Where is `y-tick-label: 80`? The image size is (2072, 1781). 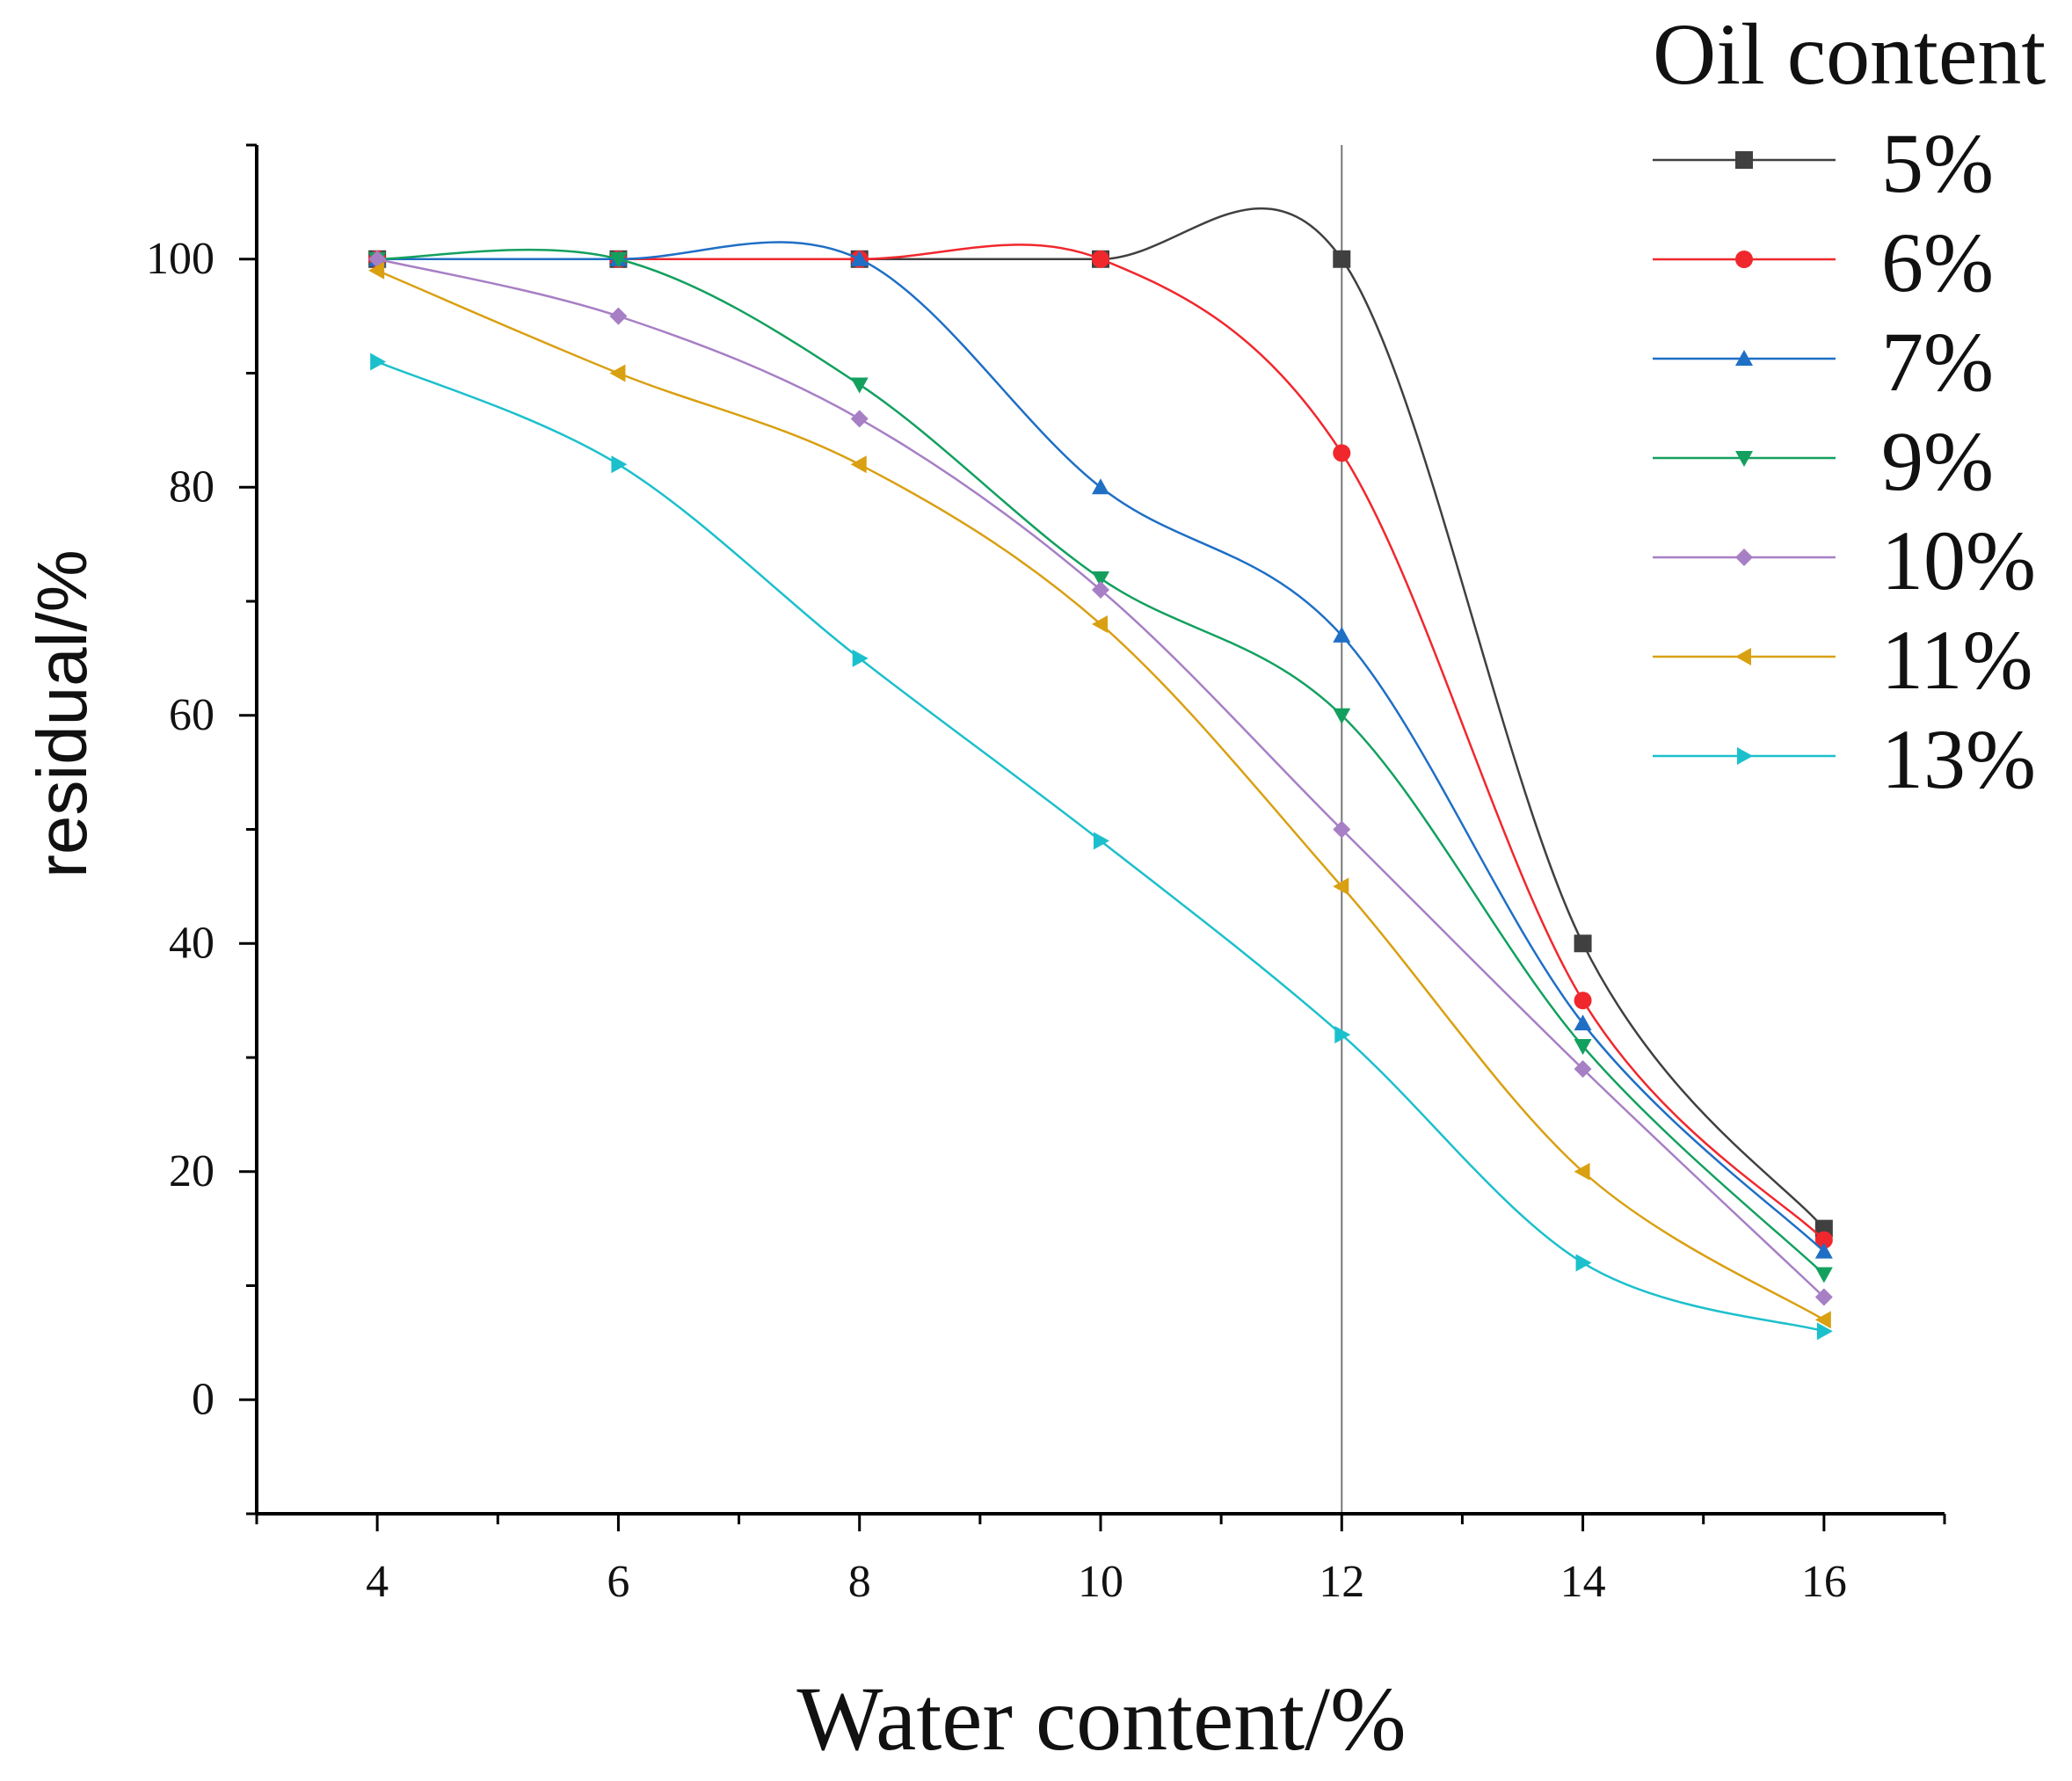
y-tick-label: 80 is located at coordinates (191, 487).